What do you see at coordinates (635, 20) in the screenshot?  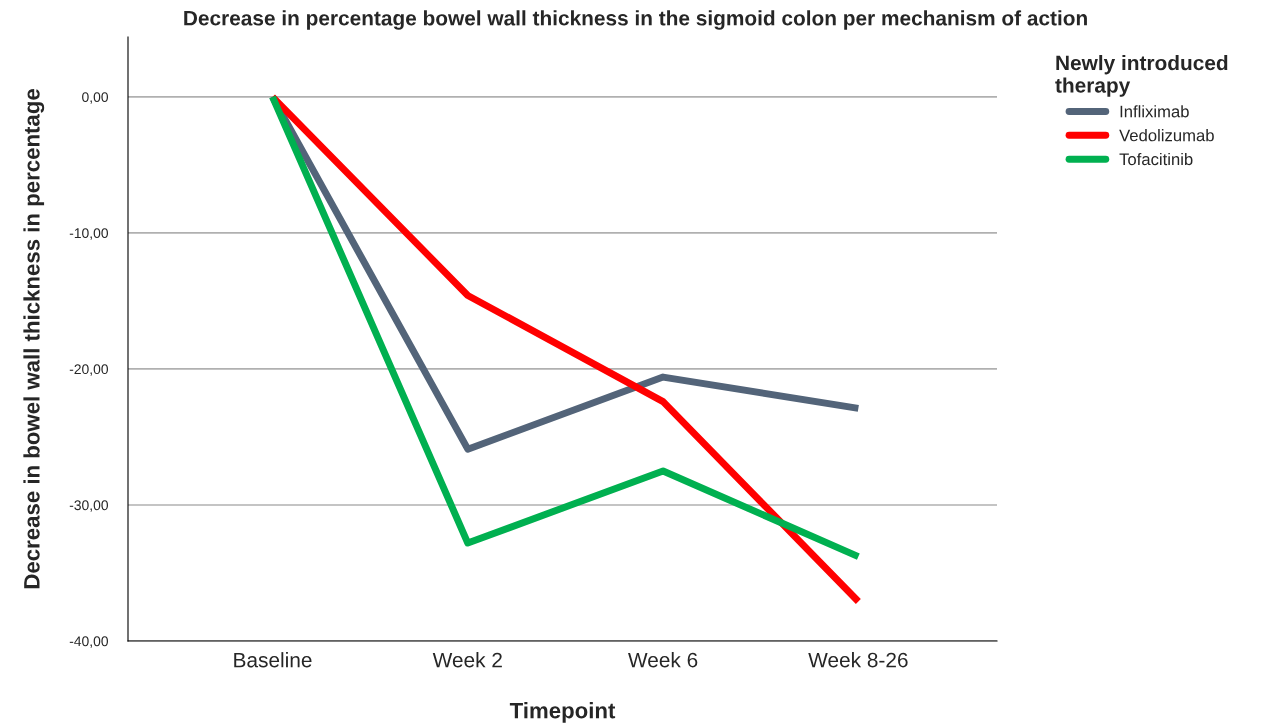 I see `chart-title: Decrease in percentage bowel wall thickness in the sigmoid colon per mechanism of action` at bounding box center [635, 20].